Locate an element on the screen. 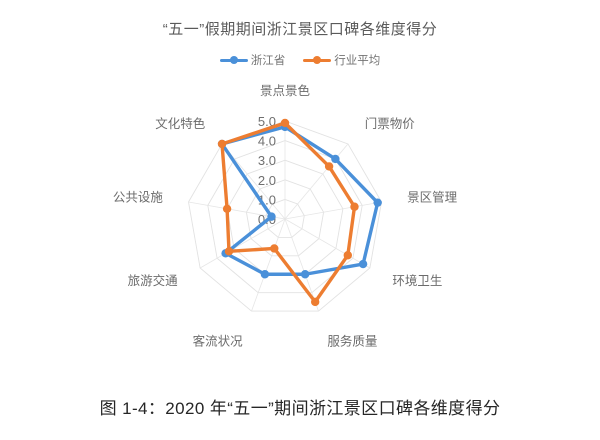  tick-label-5.0: 5.0 is located at coordinates (267, 121).